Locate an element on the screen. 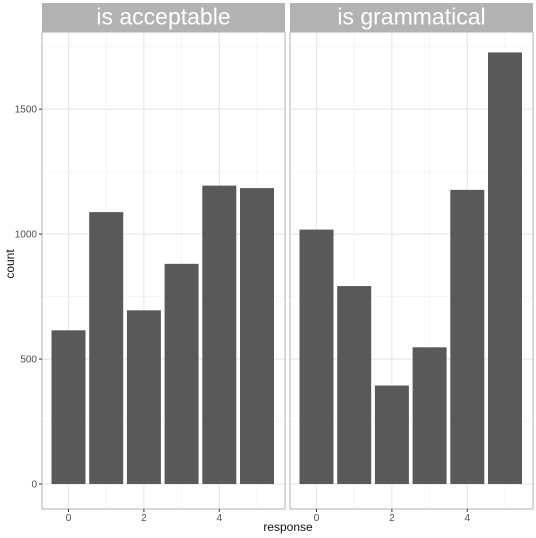  facet-strip-label: is acceptable is located at coordinates (163, 17).